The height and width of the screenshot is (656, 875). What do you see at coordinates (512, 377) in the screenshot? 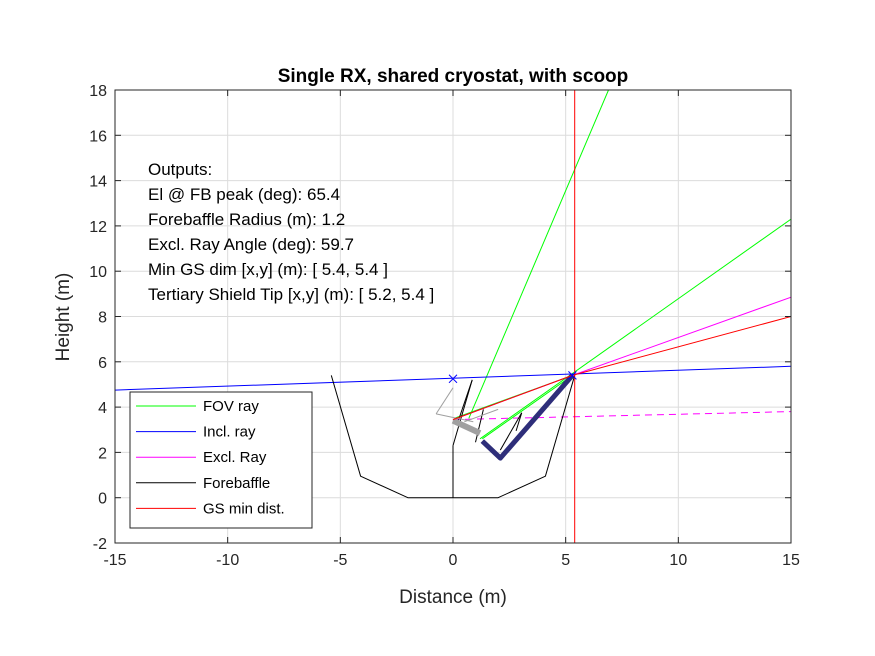
I see `series-markers` at bounding box center [512, 377].